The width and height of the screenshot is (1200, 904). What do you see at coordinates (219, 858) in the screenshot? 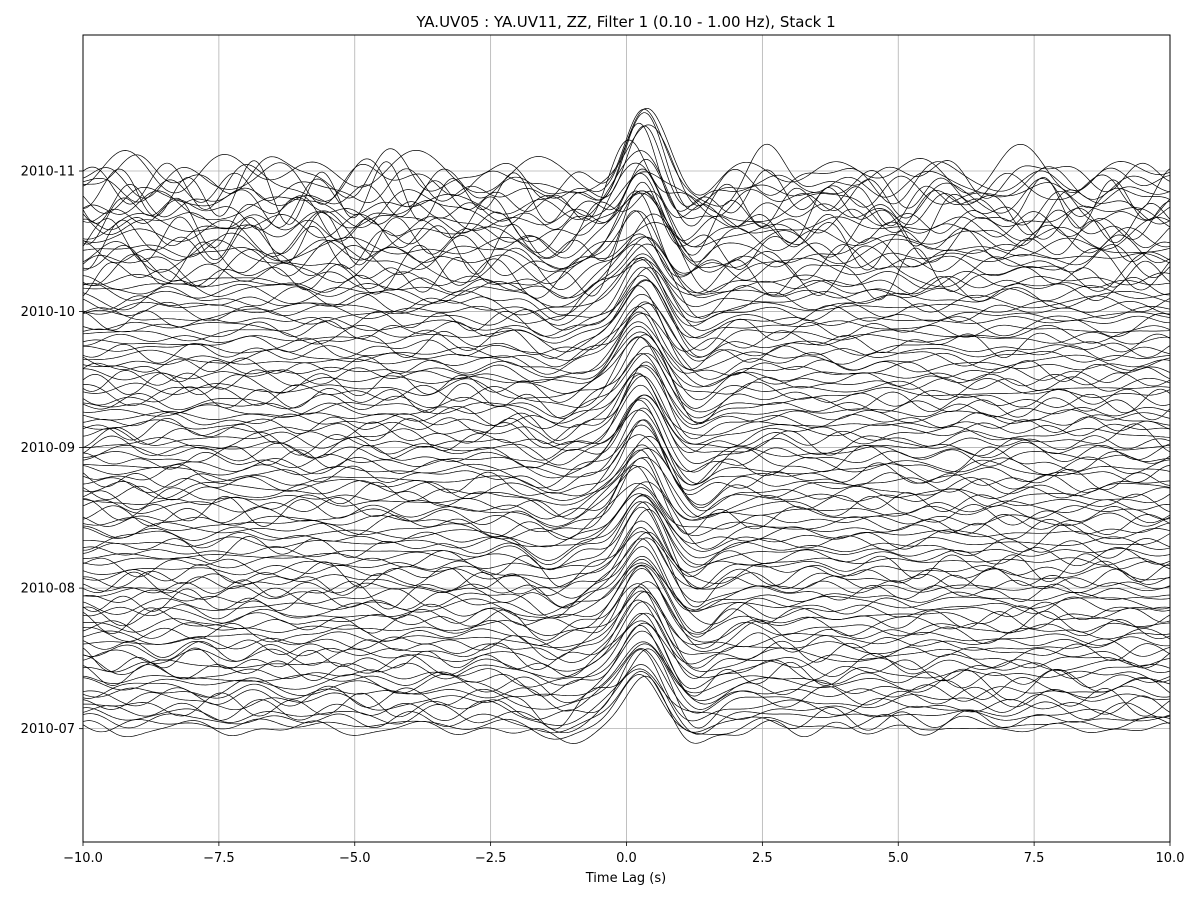
I see `x-tick-label: −7.5` at bounding box center [219, 858].